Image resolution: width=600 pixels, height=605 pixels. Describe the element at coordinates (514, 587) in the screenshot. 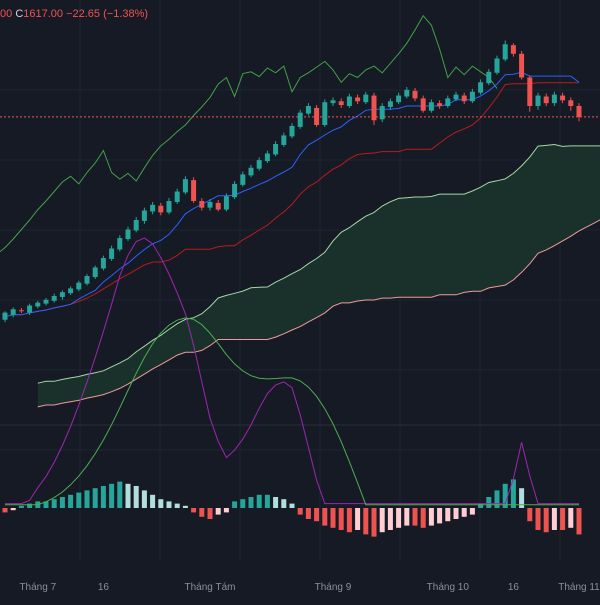

I see `time-axis-label: 16` at that location.